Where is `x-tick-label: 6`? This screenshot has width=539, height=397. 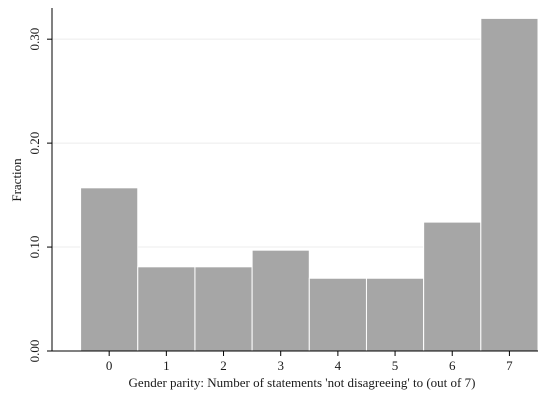 x-tick-label: 6 is located at coordinates (452, 365).